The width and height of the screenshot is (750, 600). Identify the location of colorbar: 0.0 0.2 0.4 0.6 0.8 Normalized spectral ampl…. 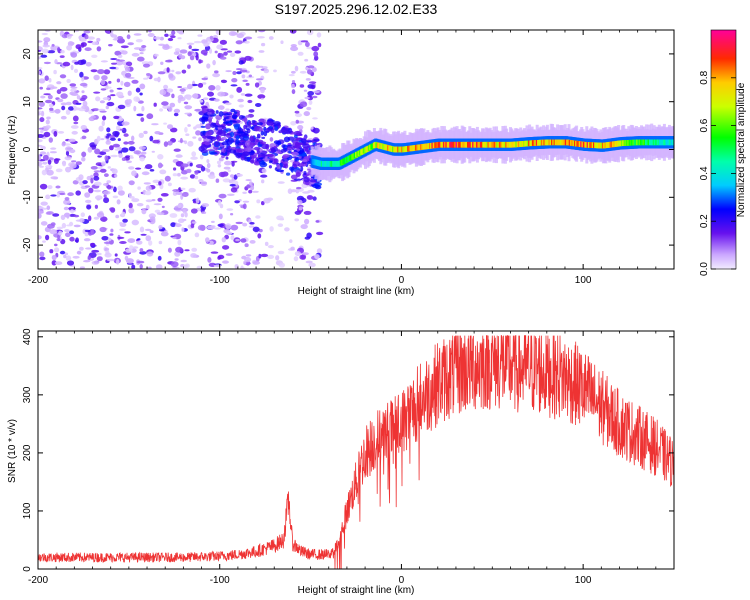
(723, 152).